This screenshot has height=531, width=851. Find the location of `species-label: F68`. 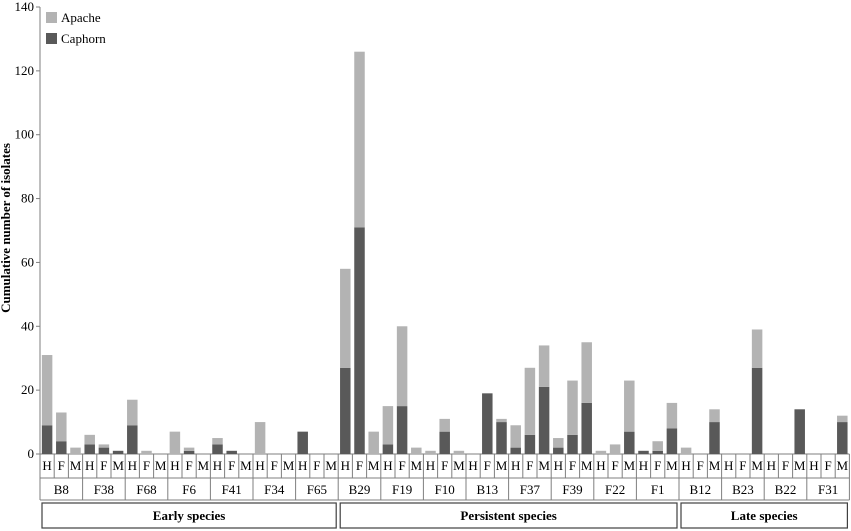

species-label: F68 is located at coordinates (146, 489).